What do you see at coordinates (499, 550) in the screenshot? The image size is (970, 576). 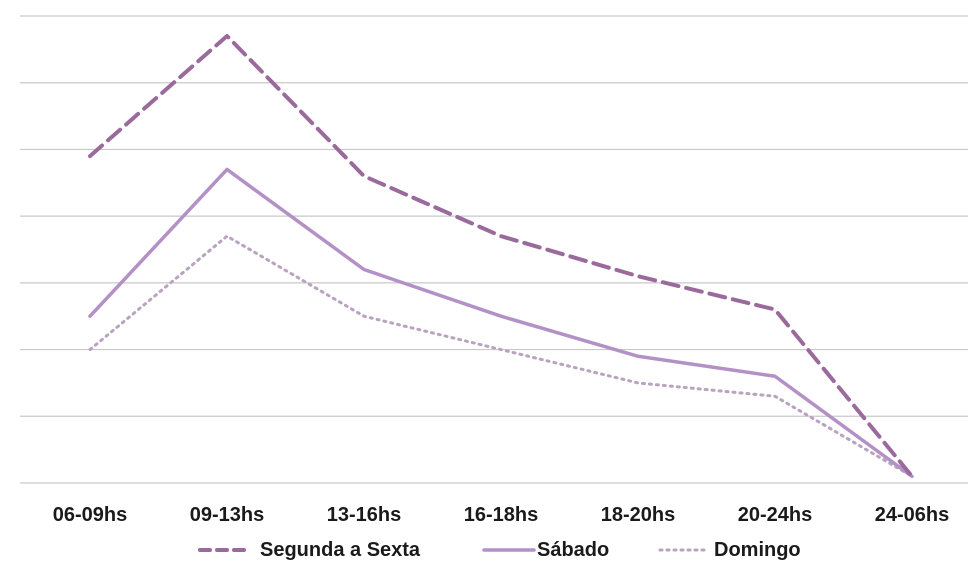 I see `legend: Segunda a Sexta Sábado Domingo` at bounding box center [499, 550].